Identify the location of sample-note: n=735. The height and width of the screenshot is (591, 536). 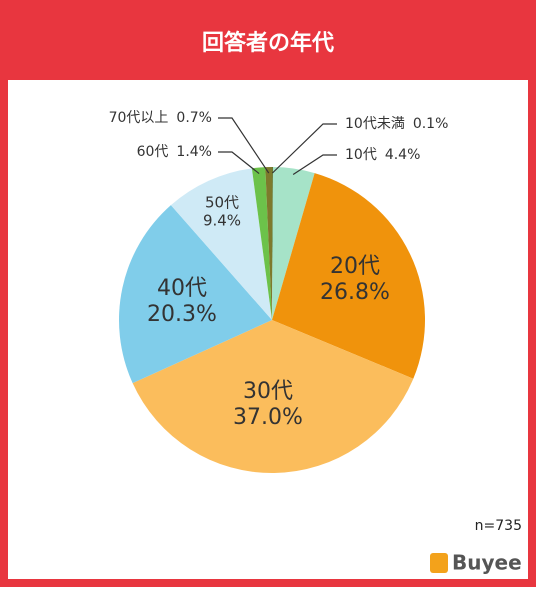
(498, 526).